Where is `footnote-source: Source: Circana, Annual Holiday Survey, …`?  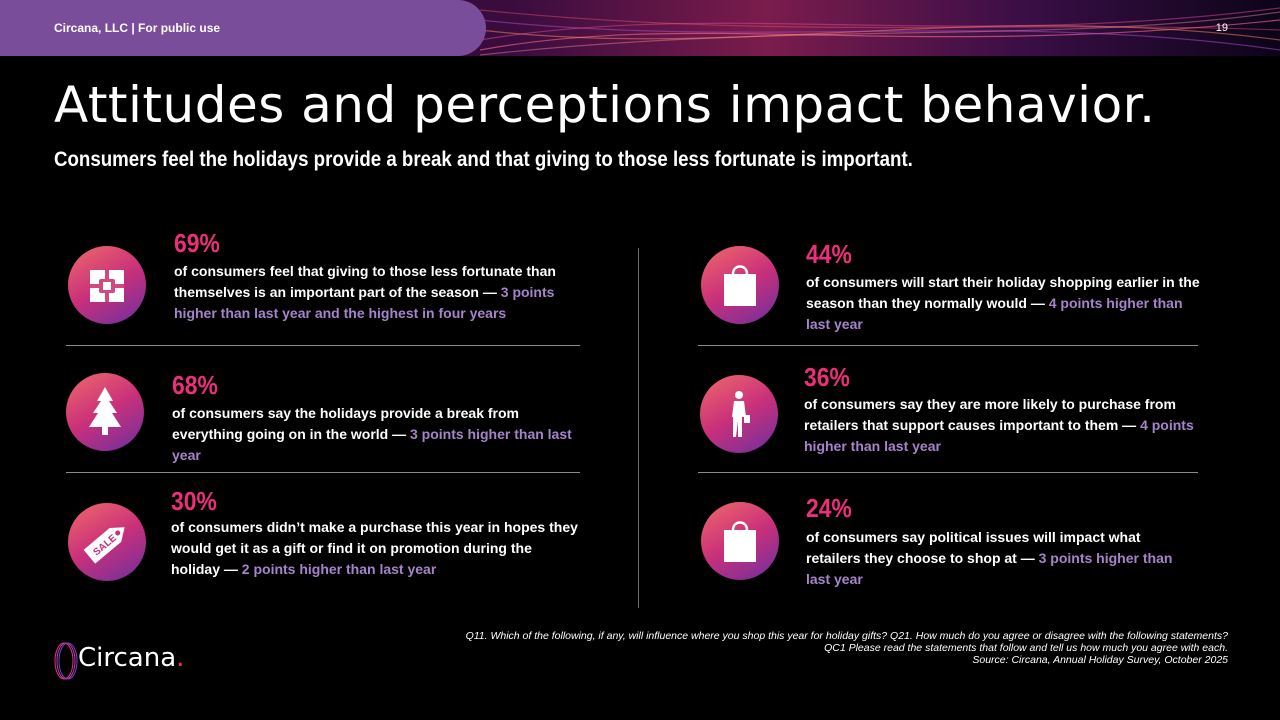
footnote-source: Source: Circana, Annual Holiday Survey, … is located at coordinates (1100, 660).